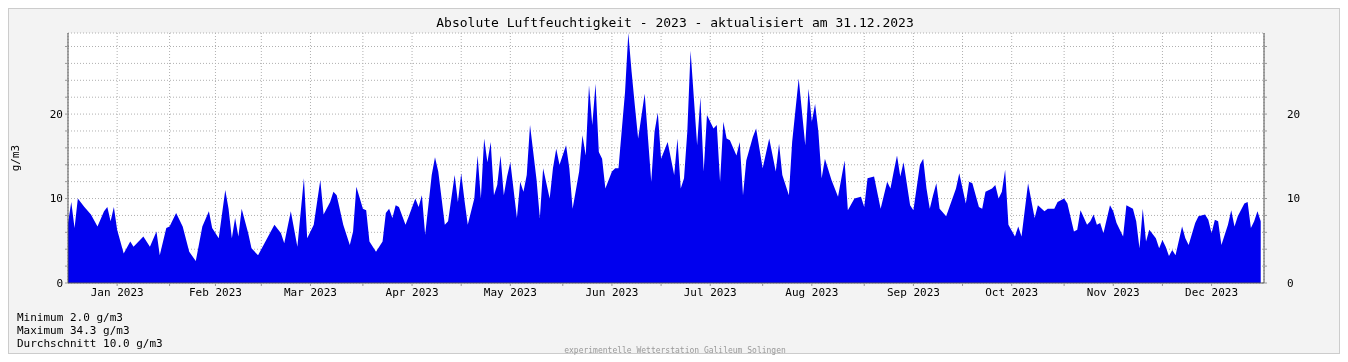  Describe the element at coordinates (215, 292) in the screenshot. I see `x-tick-label: Feb 2023` at that location.